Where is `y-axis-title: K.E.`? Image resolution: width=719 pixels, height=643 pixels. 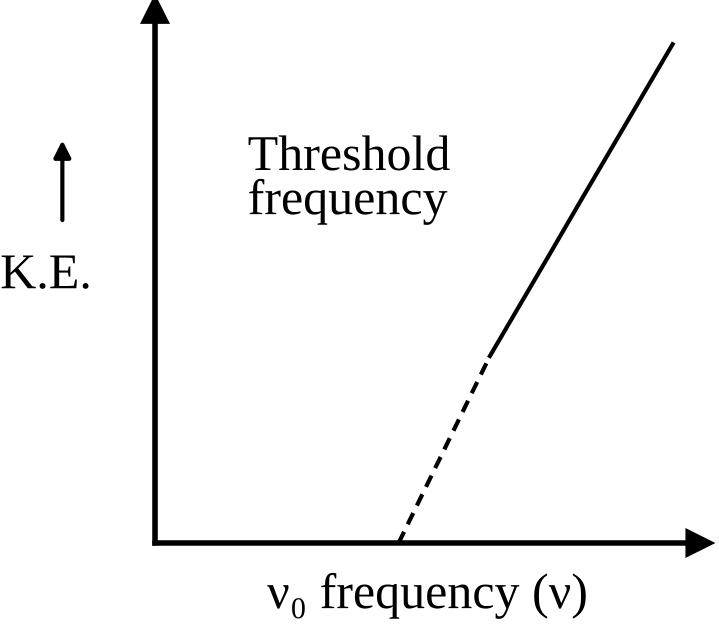 y-axis-title: K.E. is located at coordinates (45, 272).